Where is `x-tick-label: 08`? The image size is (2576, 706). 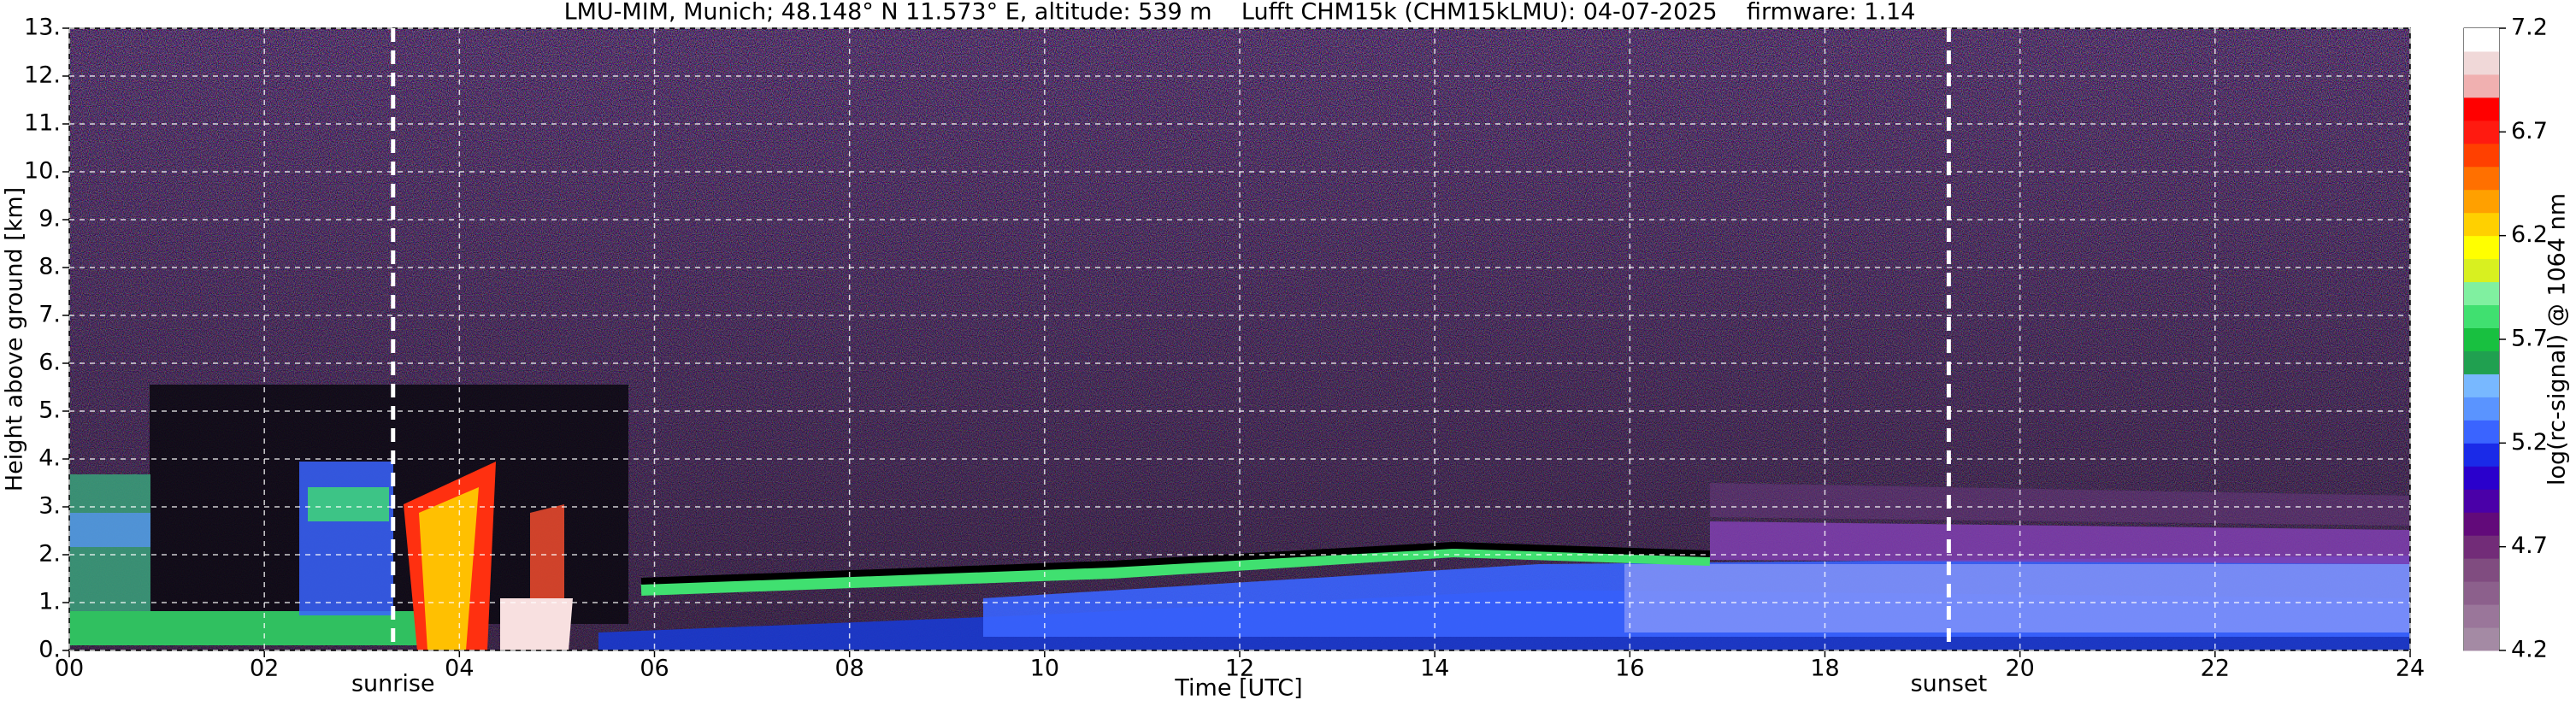 x-tick-label: 08 is located at coordinates (849, 669).